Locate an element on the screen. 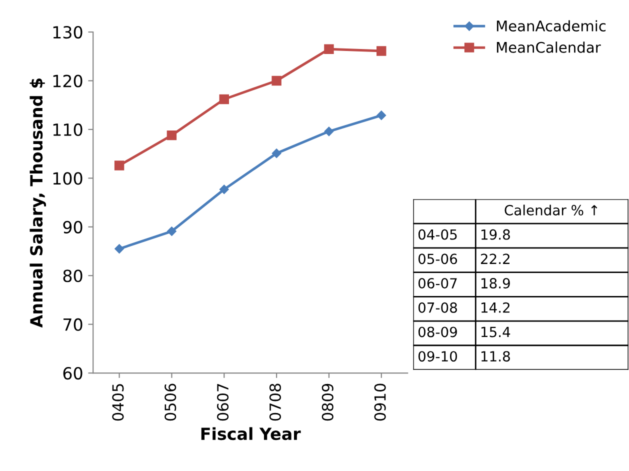 The height and width of the screenshot is (471, 629). y-tick-label: 80 is located at coordinates (72, 276).